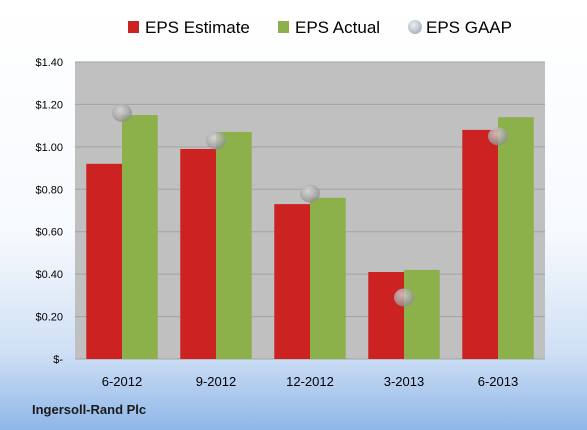 This screenshot has width=587, height=430. What do you see at coordinates (49, 275) in the screenshot?
I see `y-tick-label: $0.40` at bounding box center [49, 275].